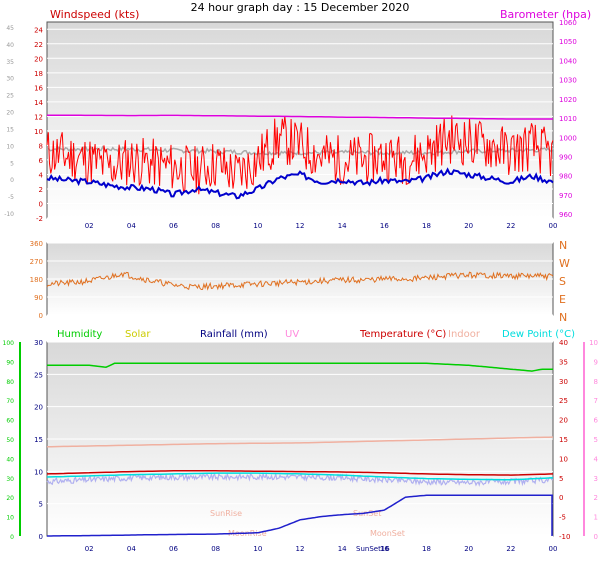 This screenshot has width=608, height=561. I want to click on humidity-line, so click(300, 367).